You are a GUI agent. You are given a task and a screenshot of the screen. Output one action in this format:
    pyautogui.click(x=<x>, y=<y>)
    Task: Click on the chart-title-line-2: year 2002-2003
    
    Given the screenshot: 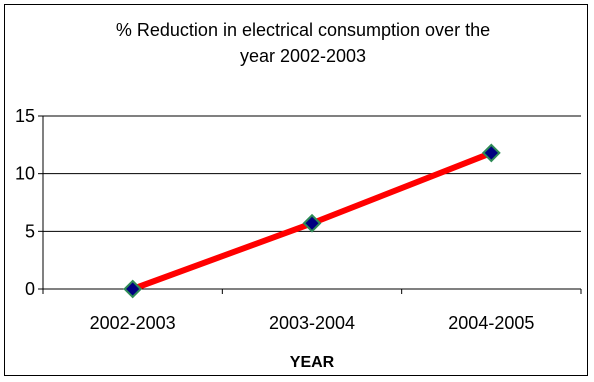 What is the action you would take?
    pyautogui.click(x=303, y=56)
    